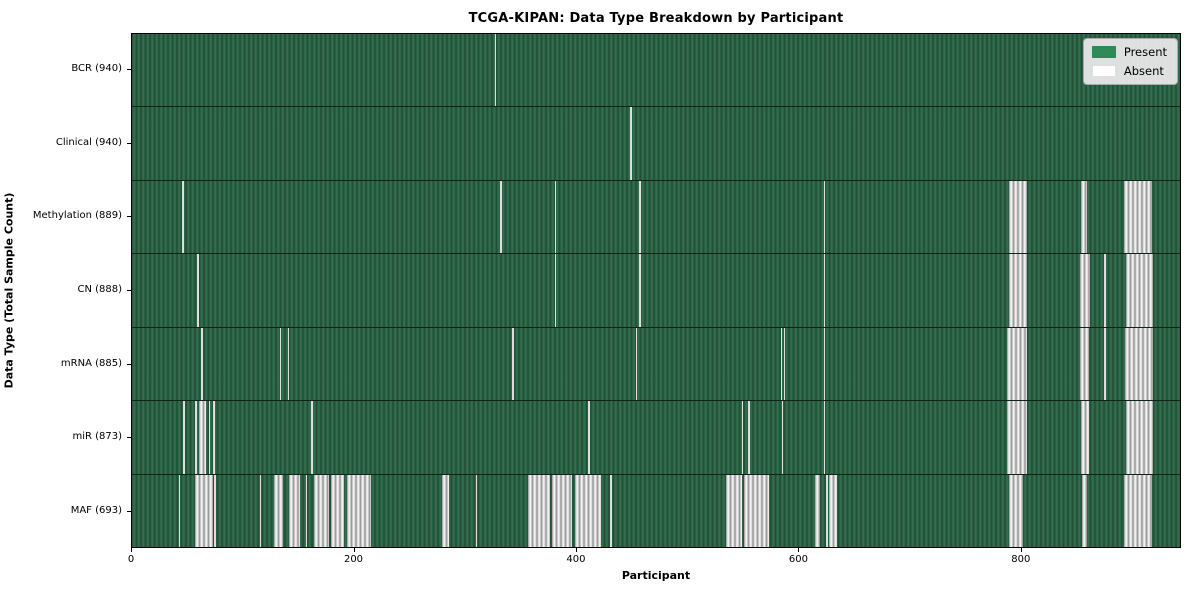 The width and height of the screenshot is (1200, 600). I want to click on x-tick-label: 0, so click(131, 559).